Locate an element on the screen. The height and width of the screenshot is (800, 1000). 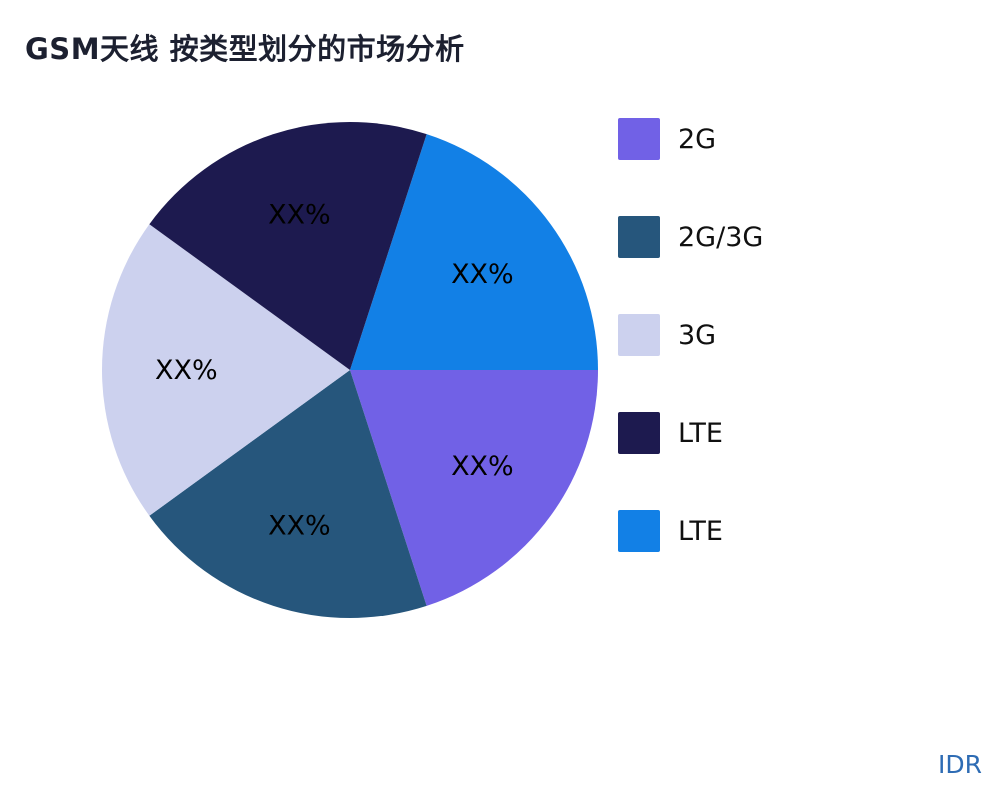
legend-label: 2G is located at coordinates (697, 139).